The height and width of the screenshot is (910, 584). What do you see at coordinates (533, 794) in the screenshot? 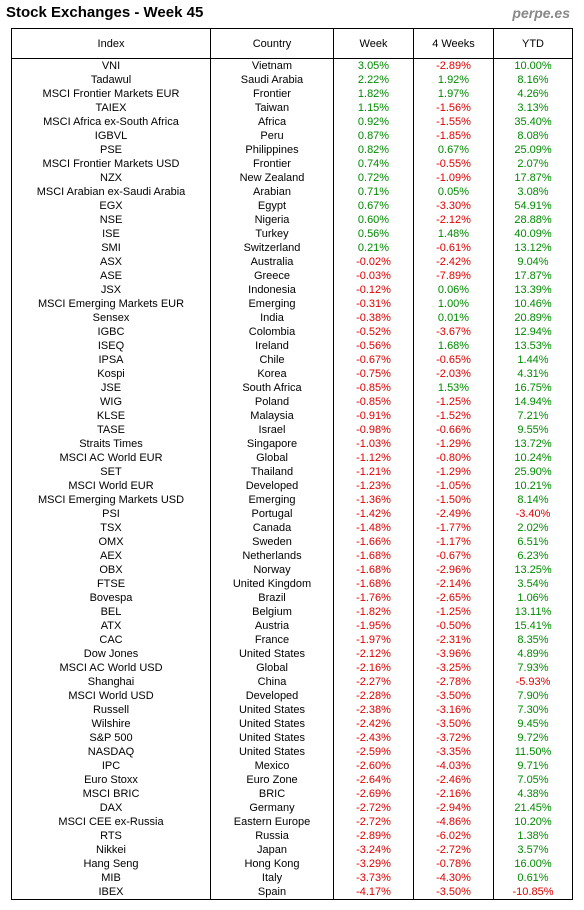
I see `value-cell: 4.38%` at bounding box center [533, 794].